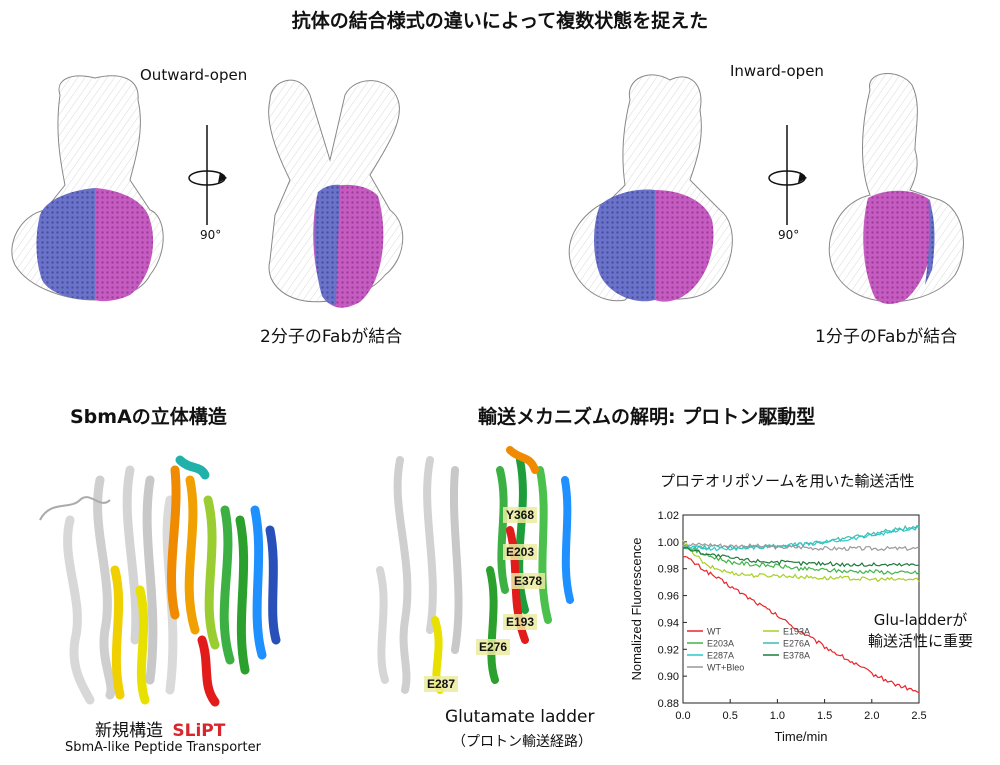 Image resolution: width=1000 pixels, height=765 pixels. I want to click on top-title: 抗体の結合様式の違いによって複数状態を捉えた, so click(500, 21).